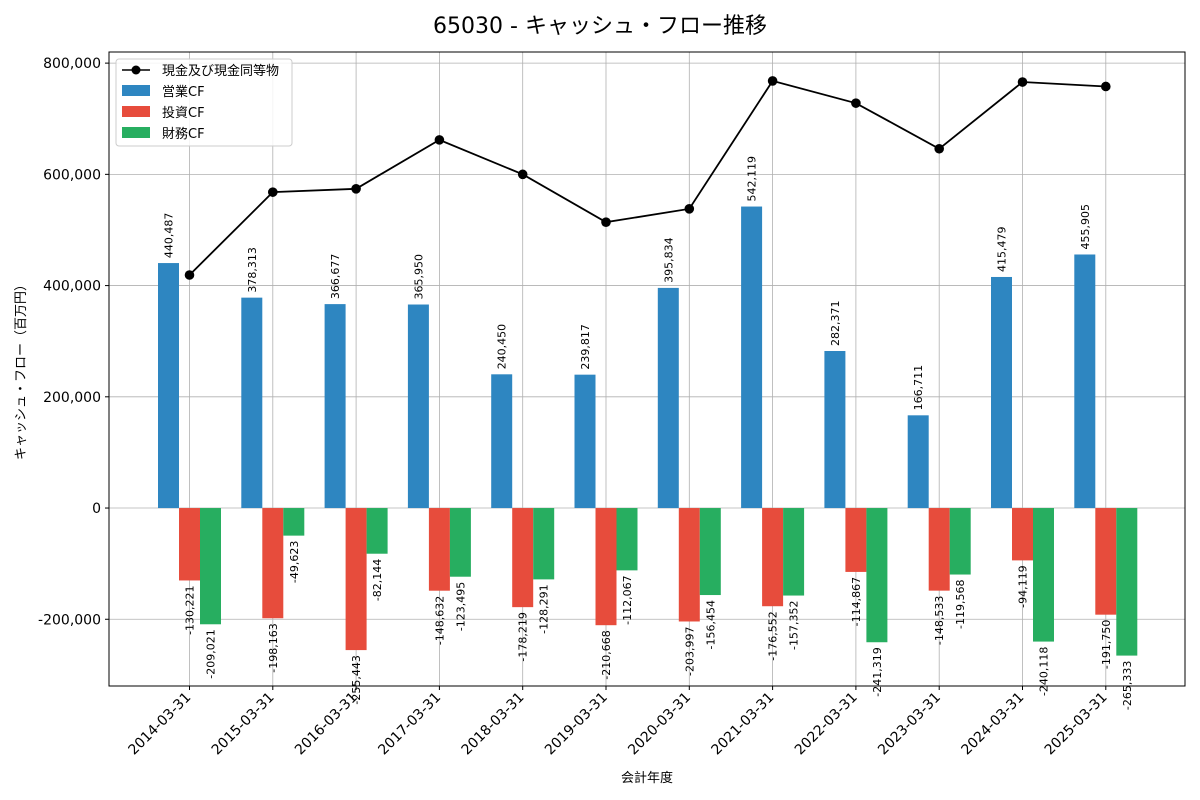  I want to click on financing-cf-value-label: -157,352, so click(794, 625).